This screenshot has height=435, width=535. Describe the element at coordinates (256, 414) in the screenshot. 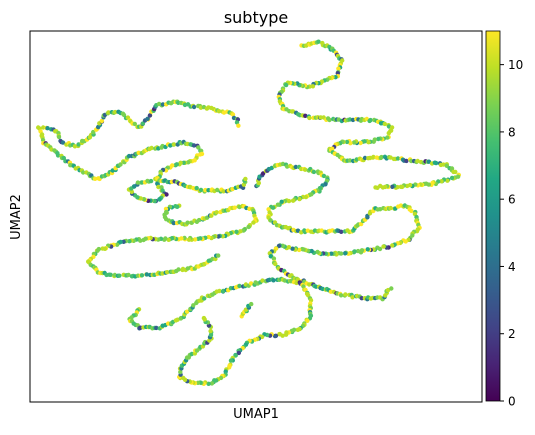

I see `x-axis-label: UMAP1` at that location.